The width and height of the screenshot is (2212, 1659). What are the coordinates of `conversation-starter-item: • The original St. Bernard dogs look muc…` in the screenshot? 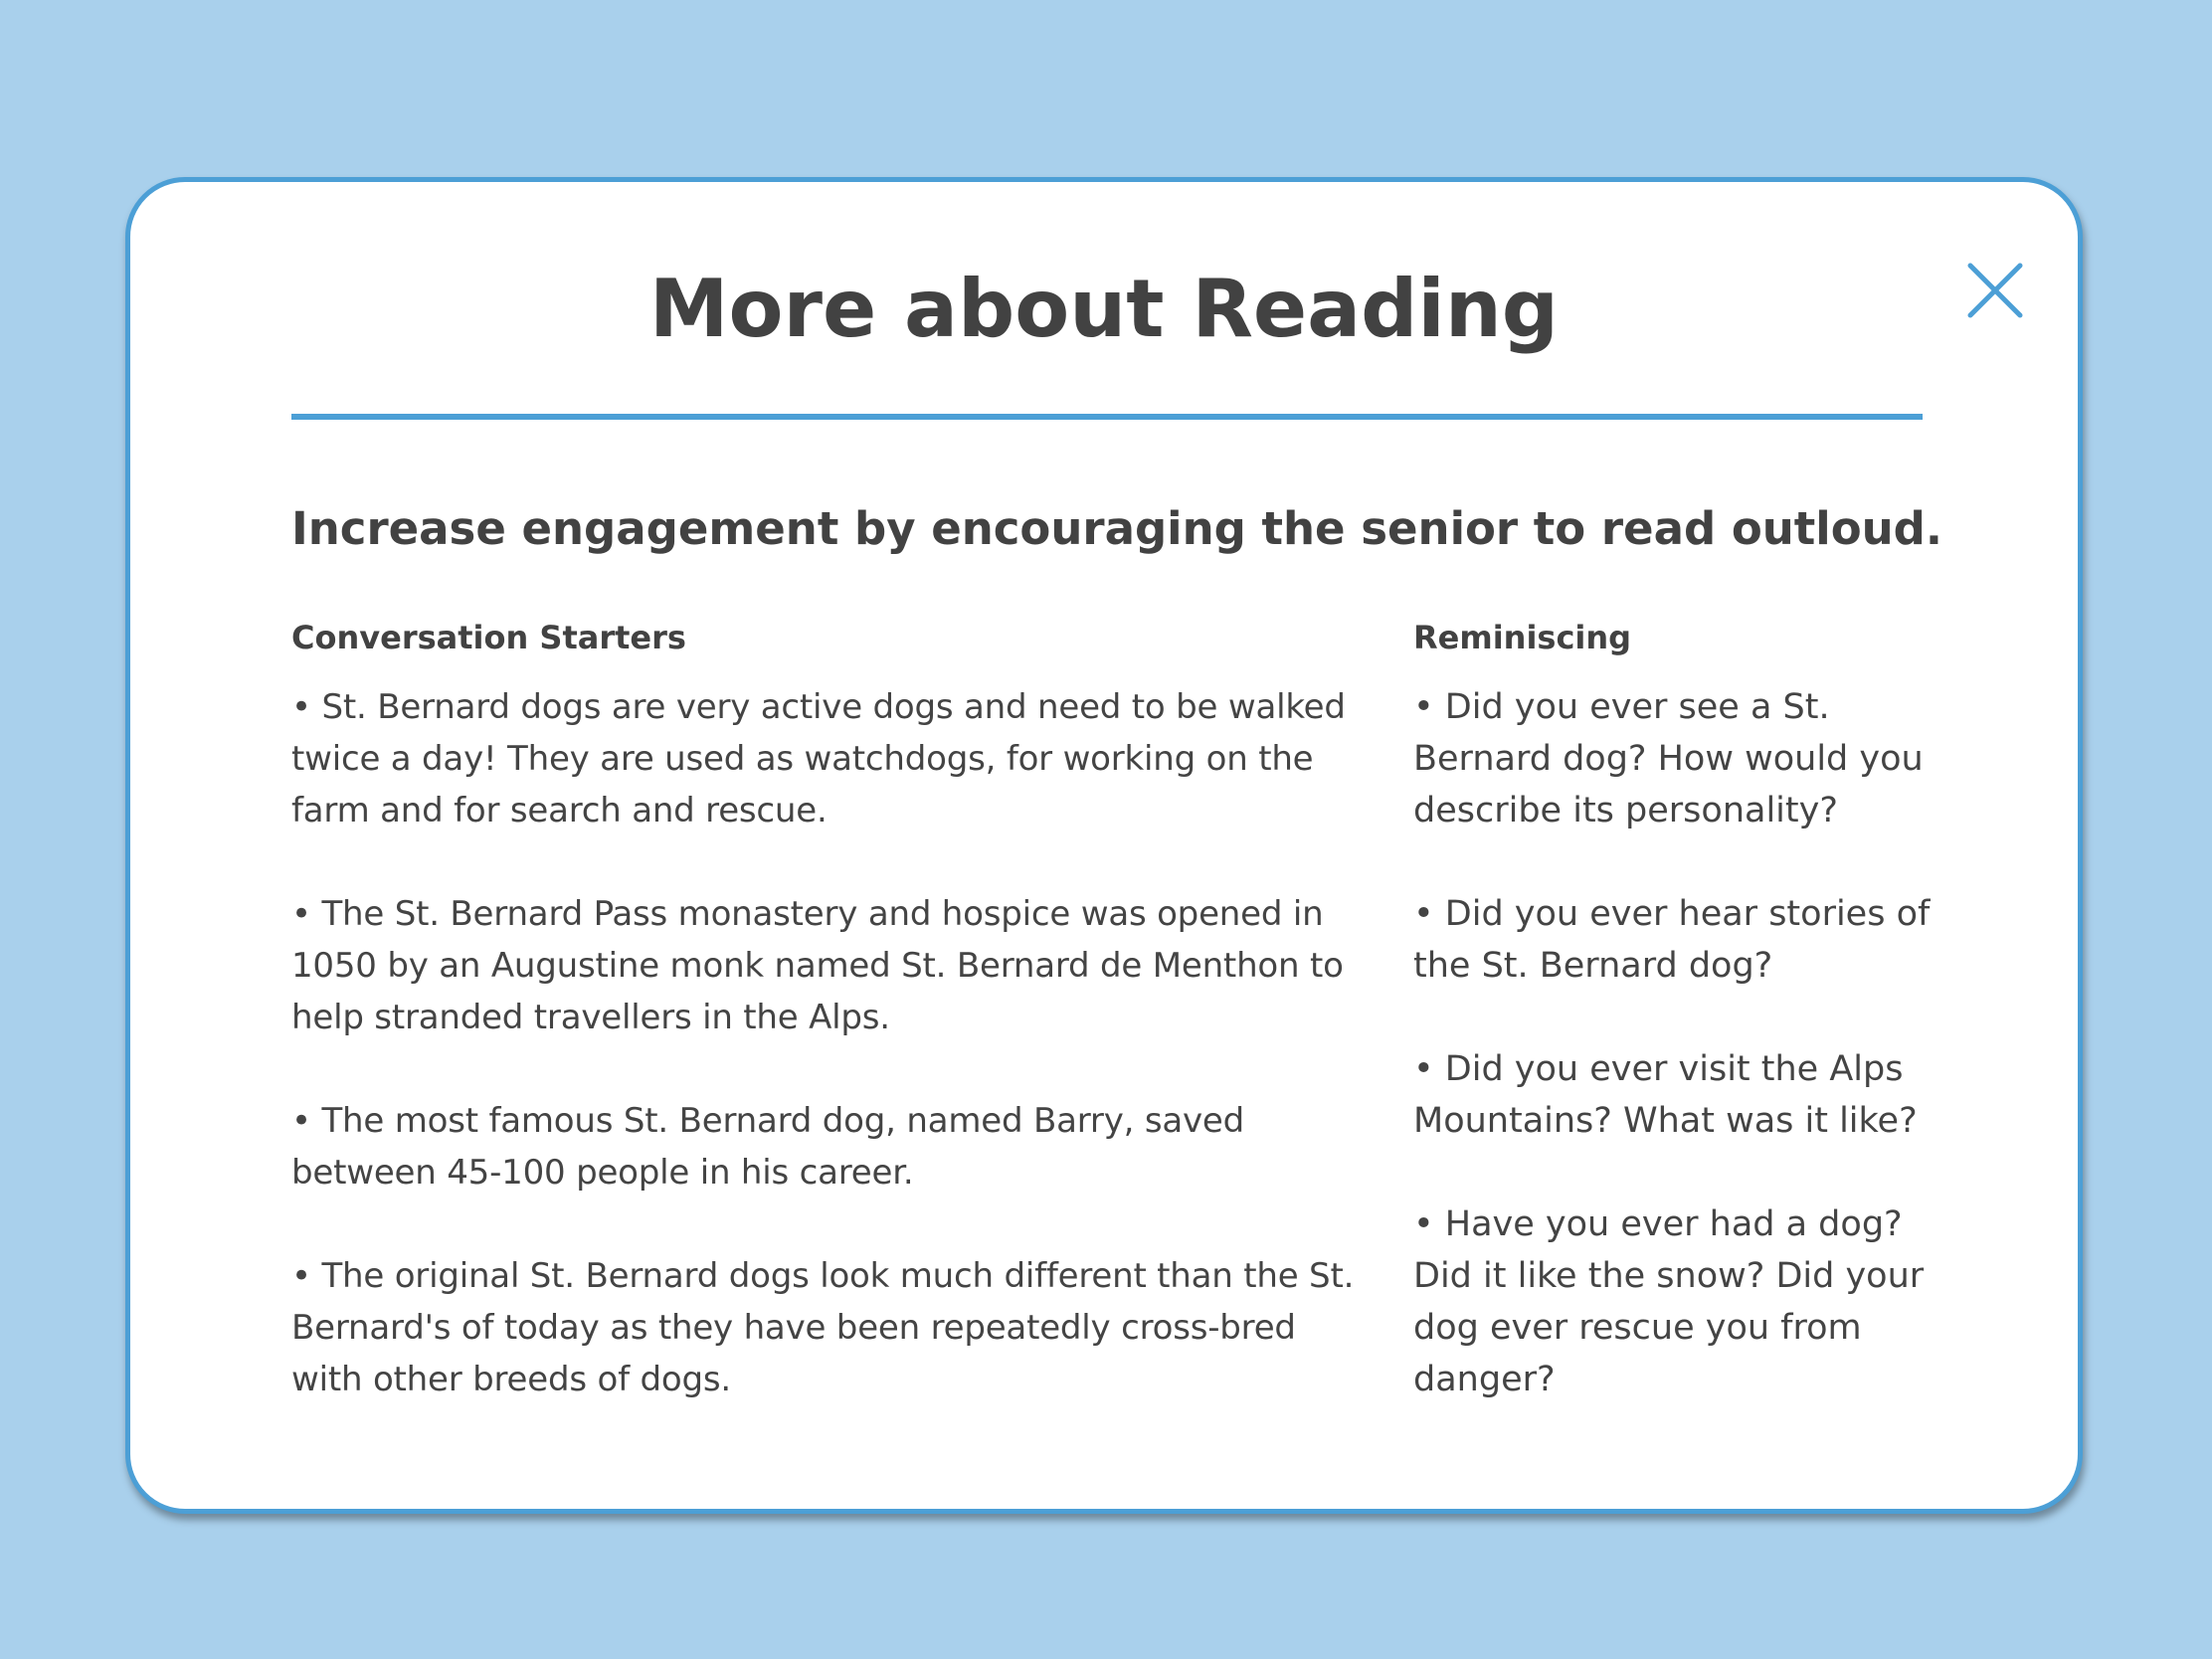 It's located at (823, 1327).